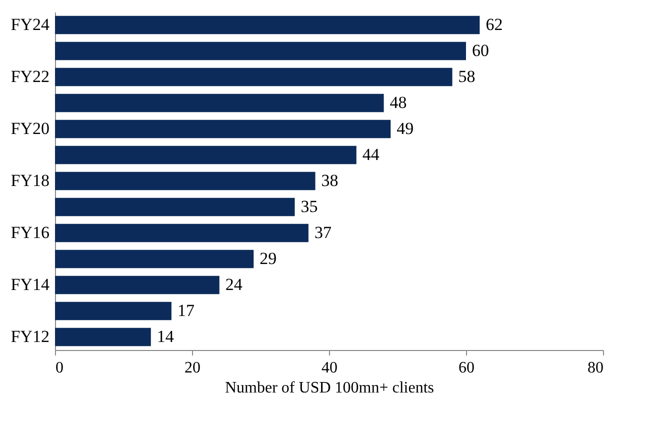  I want to click on y-tick-label: FY16, so click(30, 232).